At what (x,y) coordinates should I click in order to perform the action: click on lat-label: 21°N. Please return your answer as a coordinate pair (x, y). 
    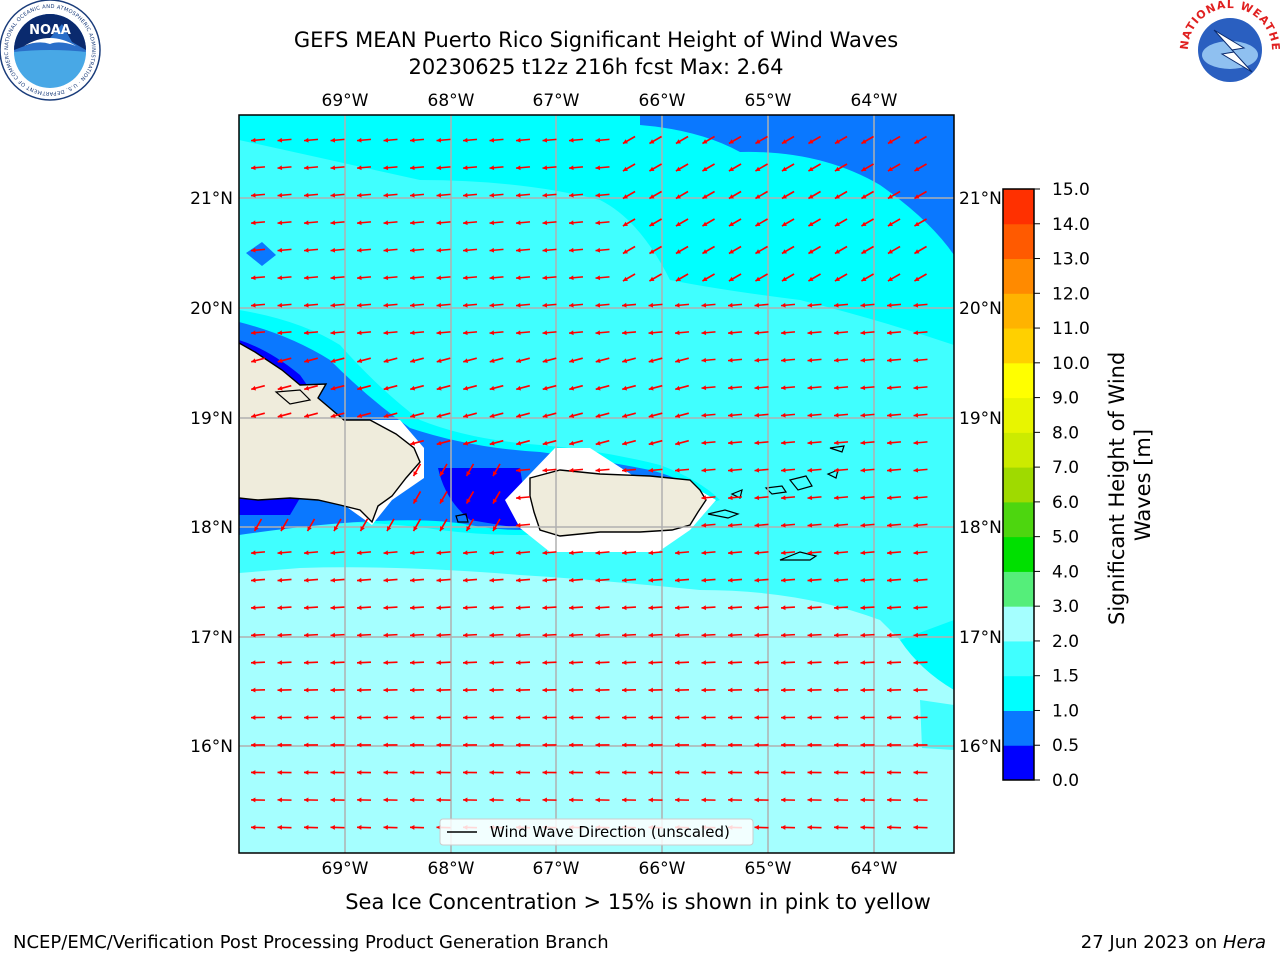
    Looking at the image, I should click on (211, 199).